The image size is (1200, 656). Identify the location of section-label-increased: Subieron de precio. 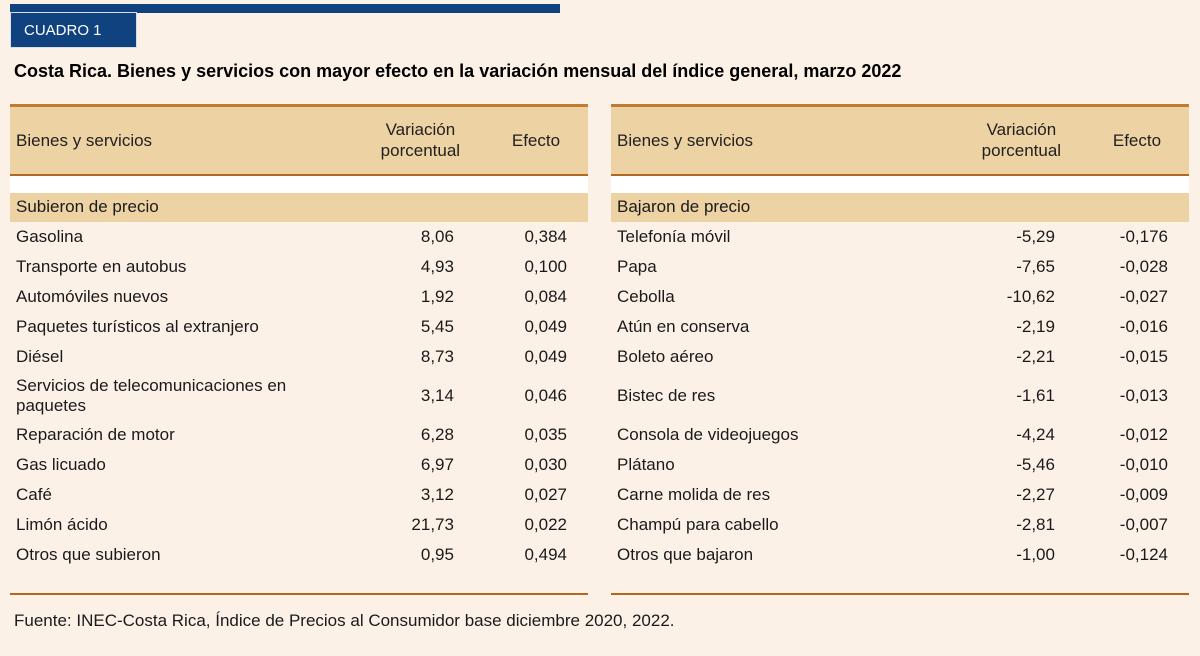
(87, 206).